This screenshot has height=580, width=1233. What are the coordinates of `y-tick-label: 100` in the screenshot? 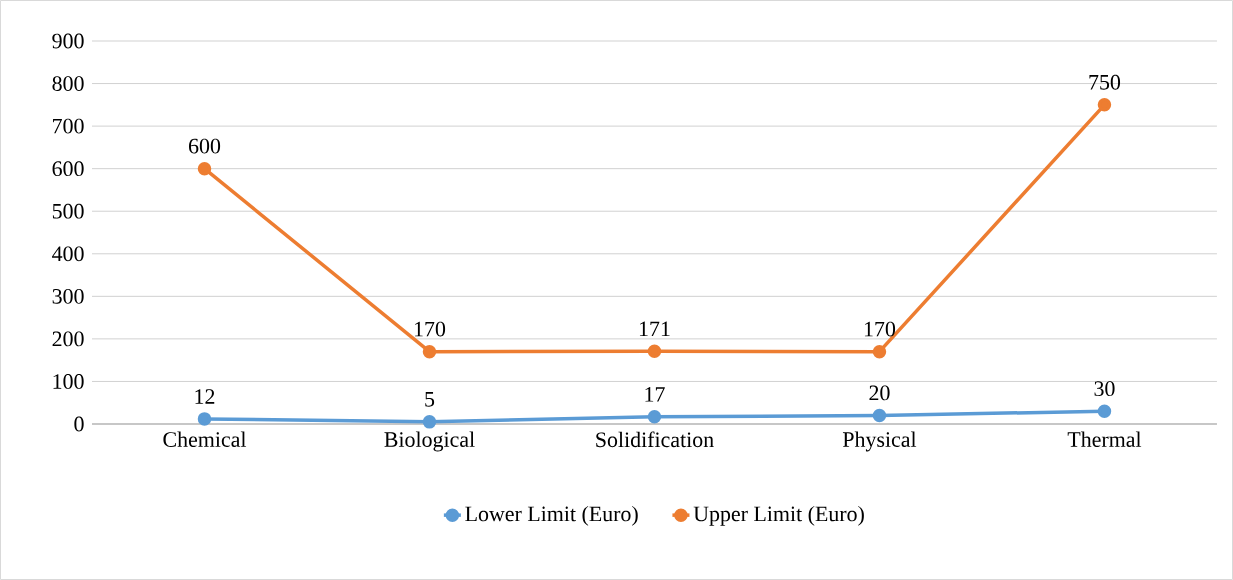 It's located at (68, 381).